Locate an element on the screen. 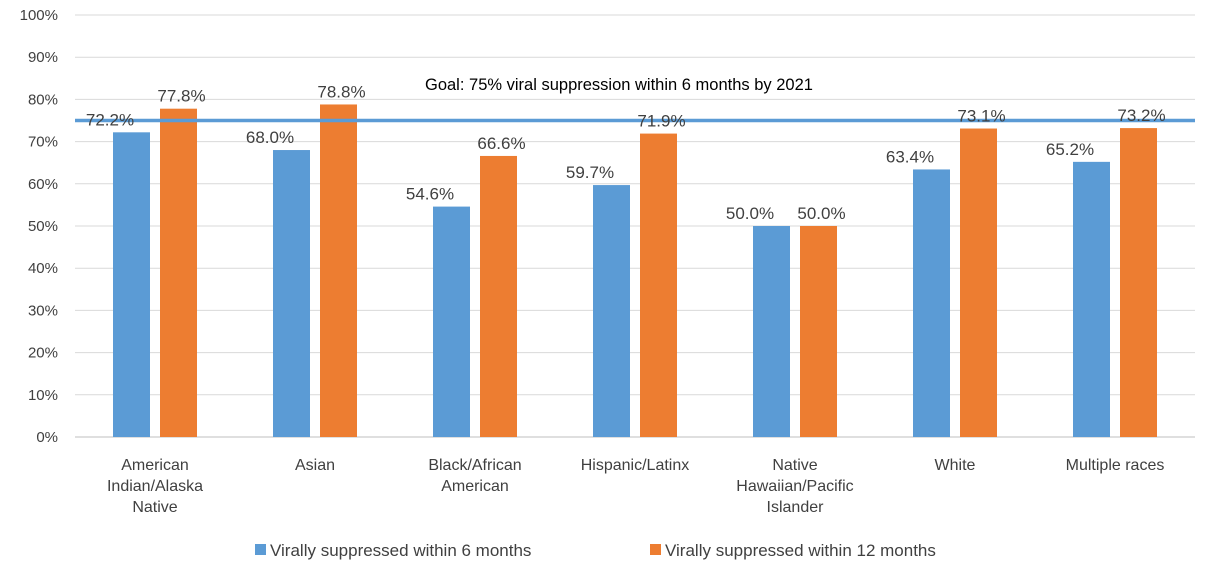 The height and width of the screenshot is (575, 1207). x-tick-label-line: Indian/Alaska is located at coordinates (155, 486).